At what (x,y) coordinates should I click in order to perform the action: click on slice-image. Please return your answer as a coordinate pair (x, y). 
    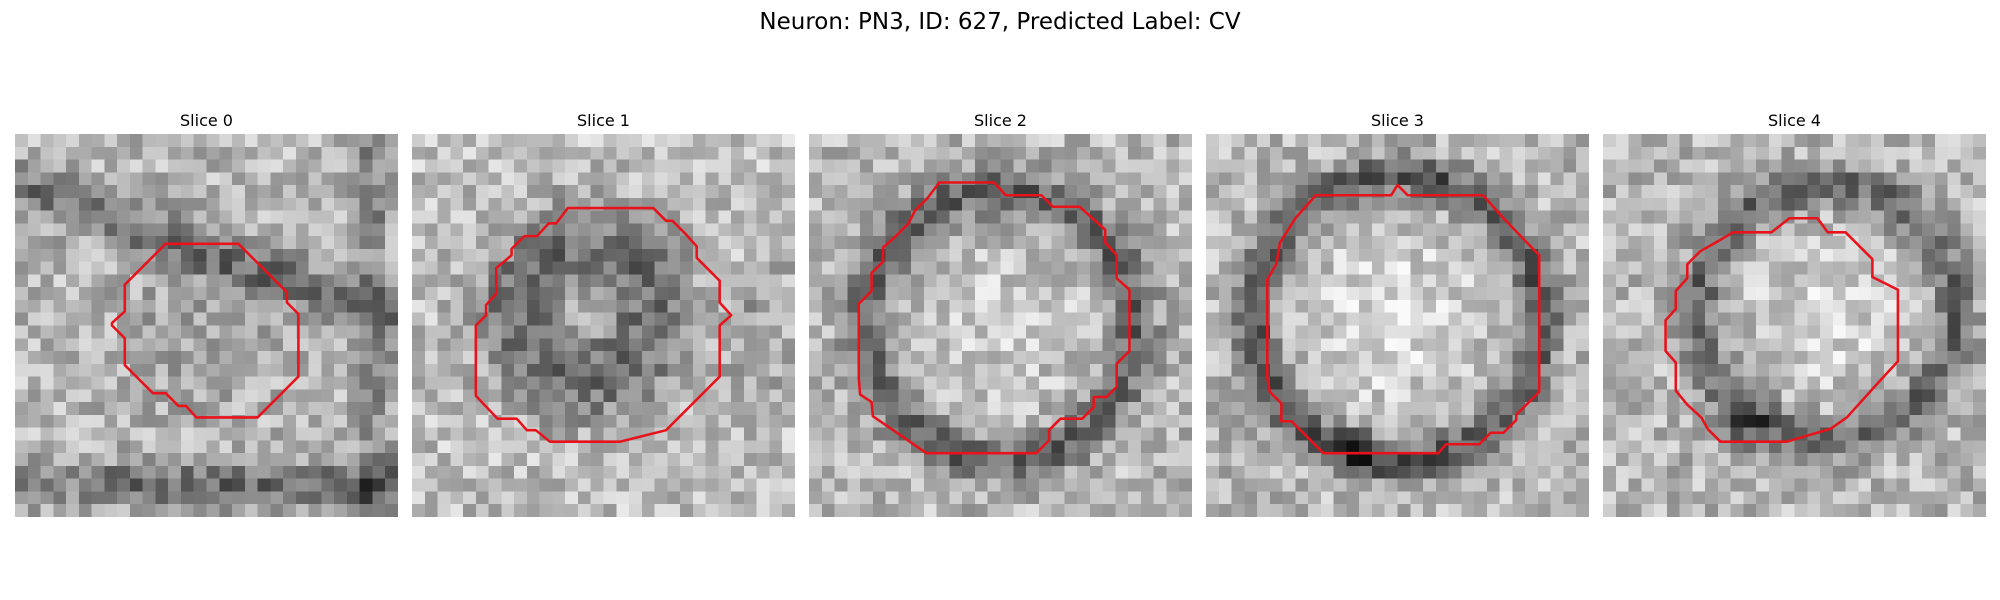
    Looking at the image, I should click on (1000, 325).